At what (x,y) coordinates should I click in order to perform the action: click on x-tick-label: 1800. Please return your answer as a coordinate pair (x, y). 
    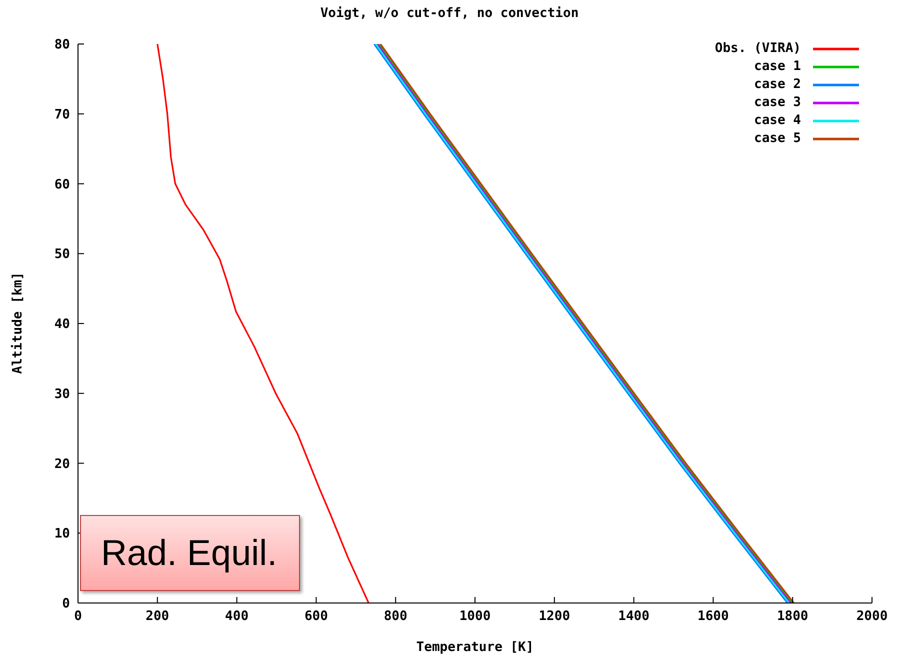
    Looking at the image, I should click on (792, 616).